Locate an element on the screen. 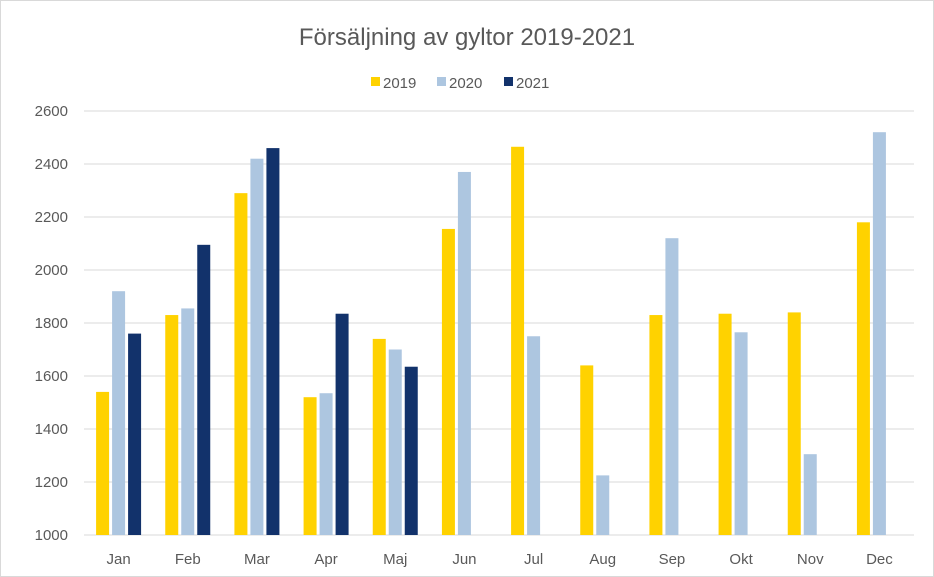 This screenshot has height=577, width=934. bar-2020-jan is located at coordinates (119, 413).